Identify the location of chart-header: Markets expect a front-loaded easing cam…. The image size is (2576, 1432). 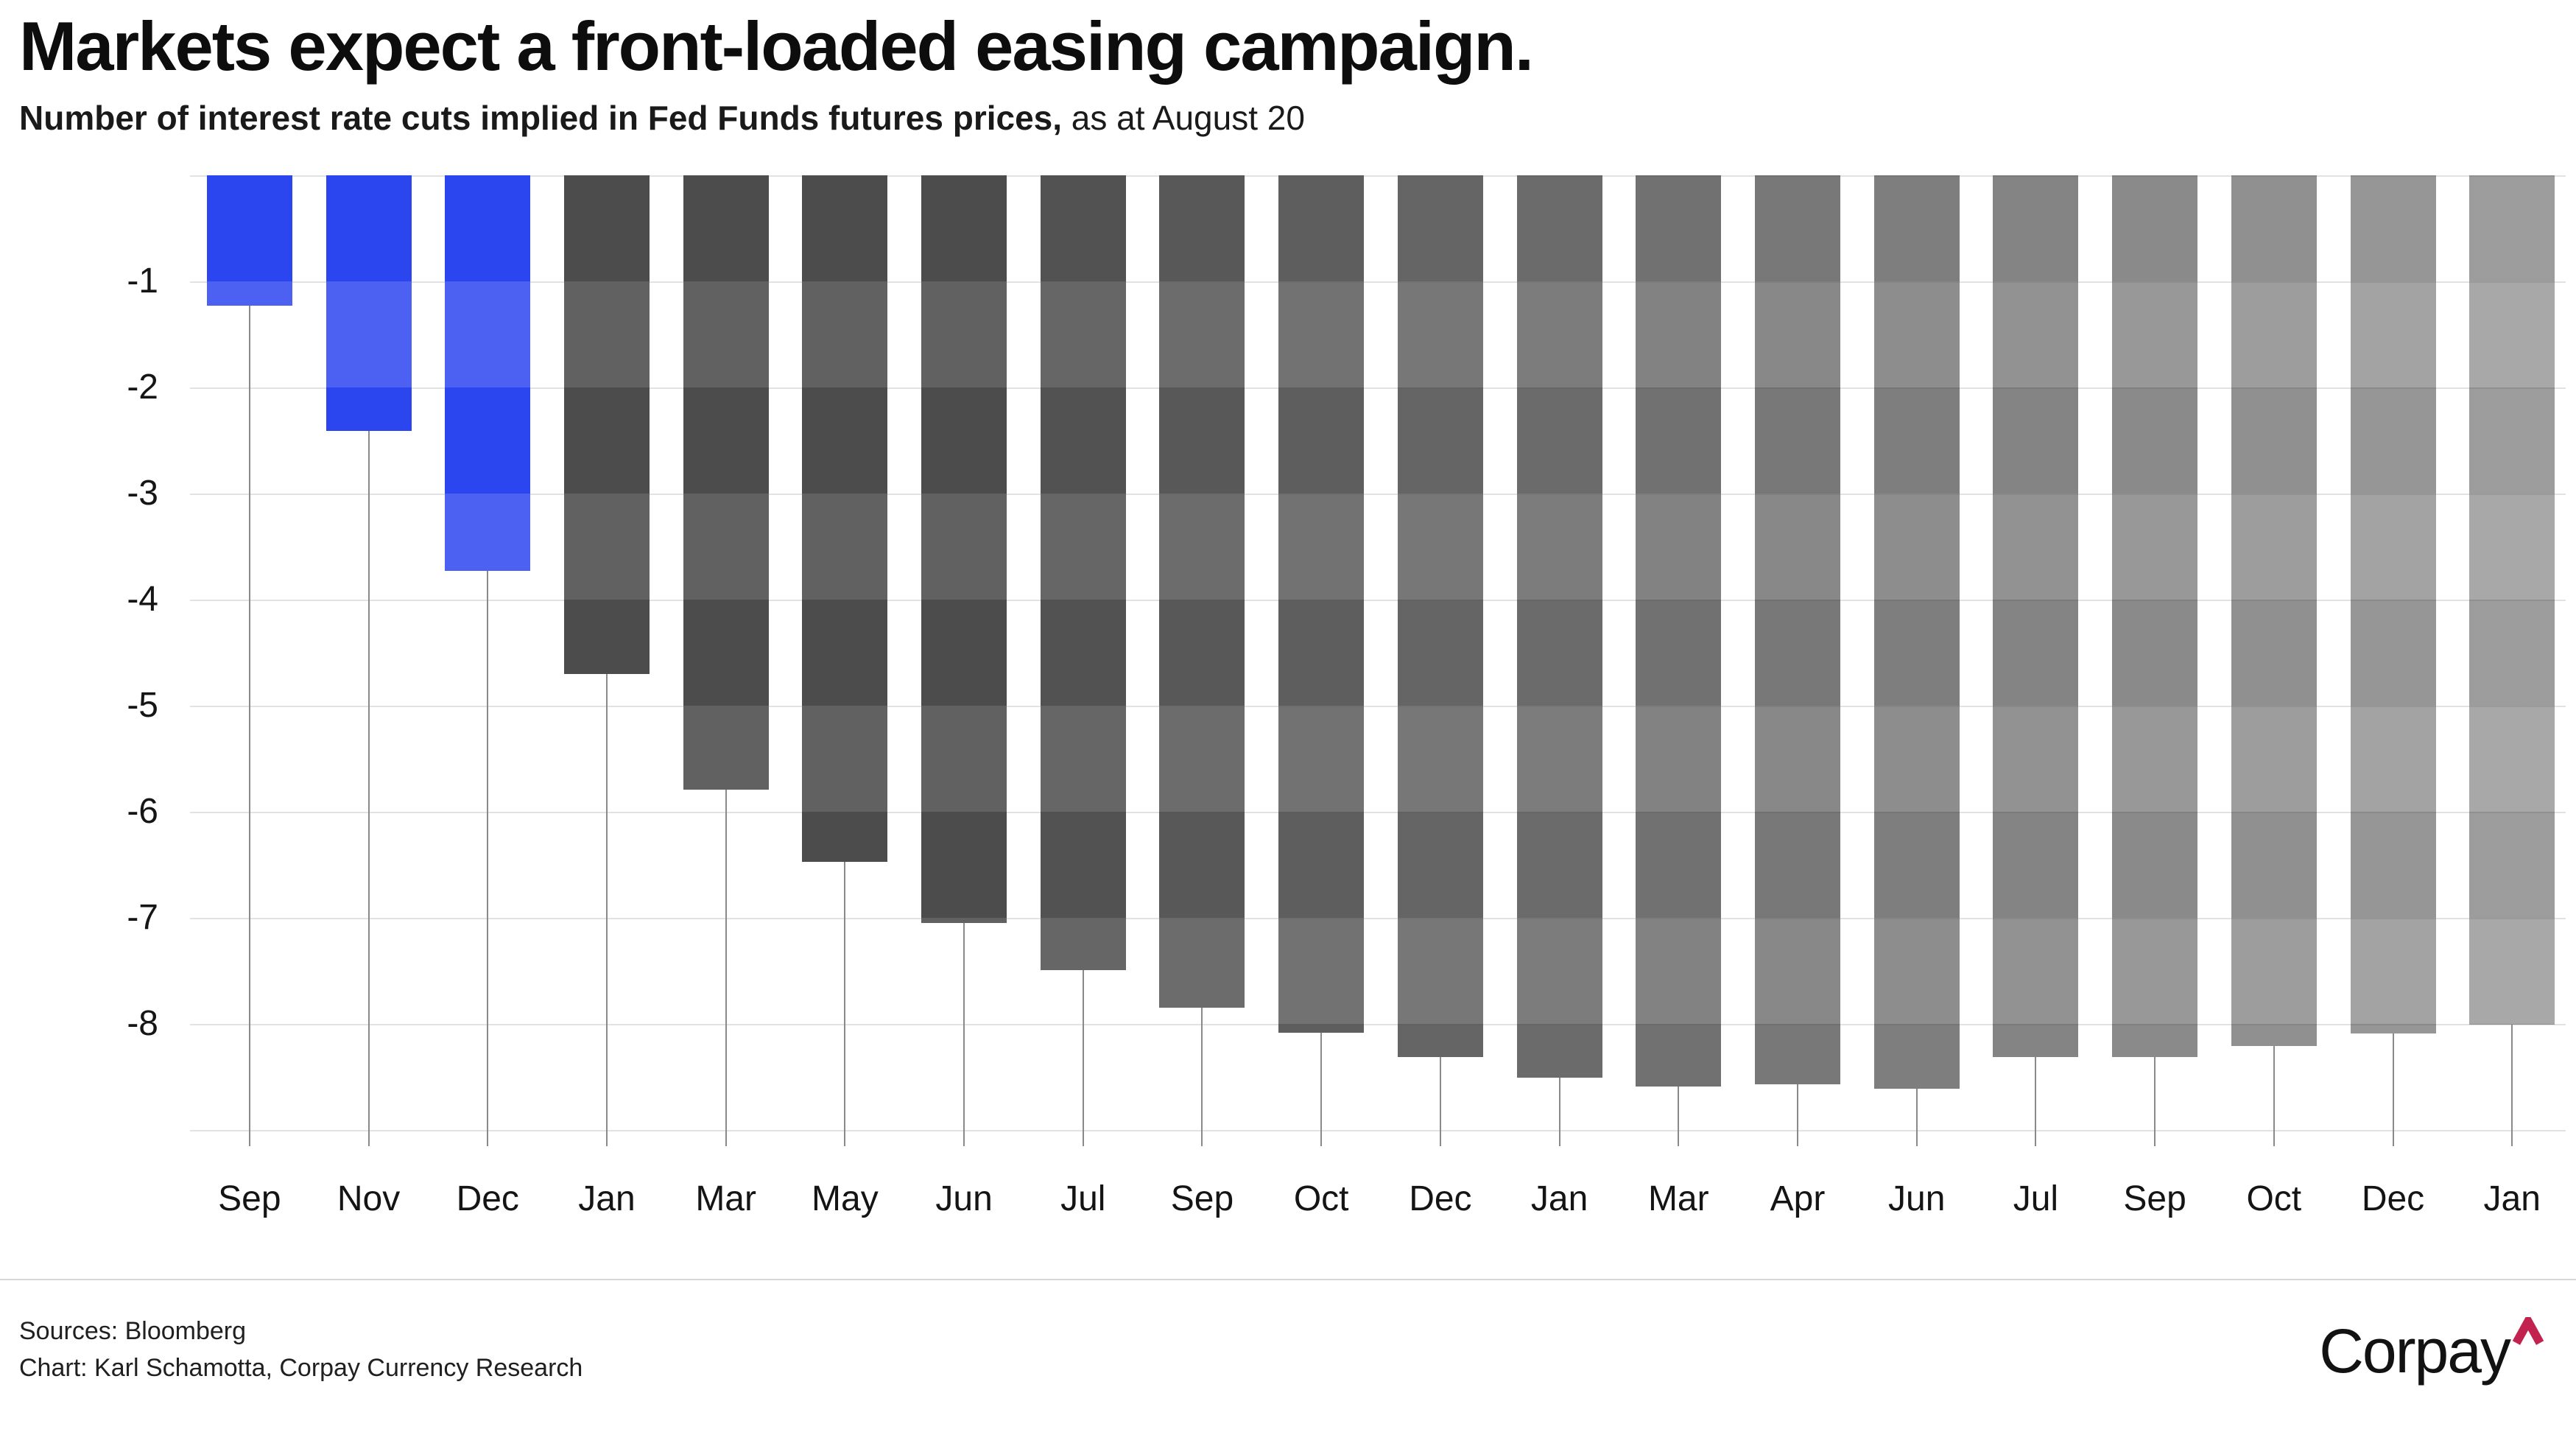
(776, 72).